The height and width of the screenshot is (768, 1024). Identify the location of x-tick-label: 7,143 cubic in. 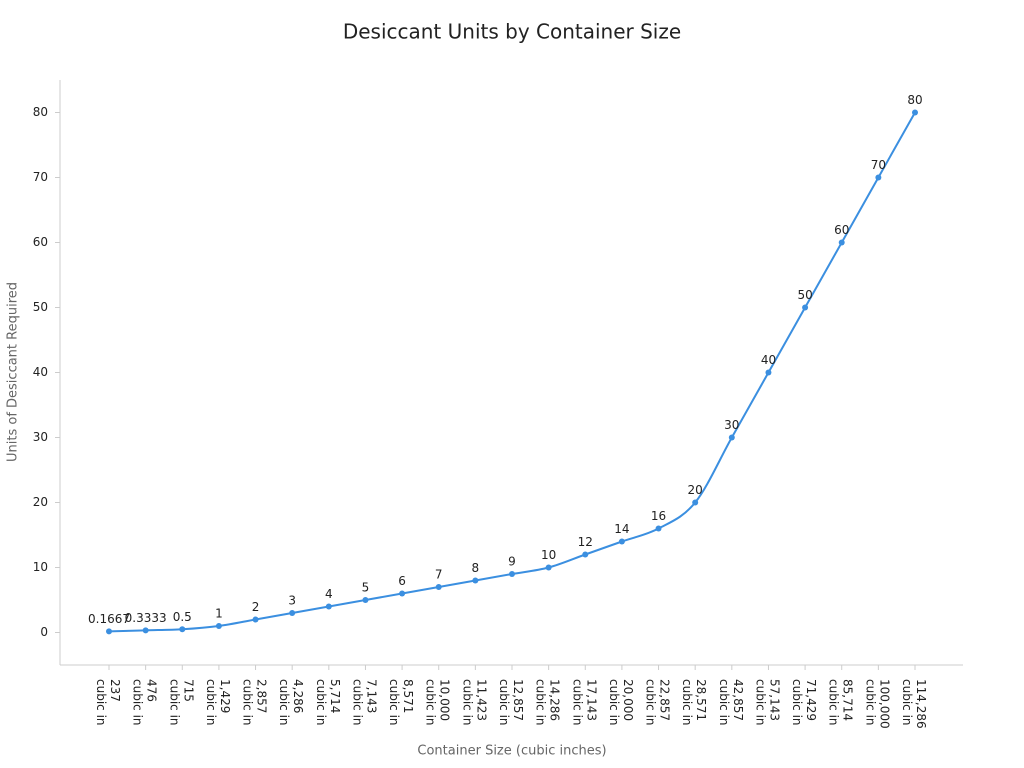
(365, 702).